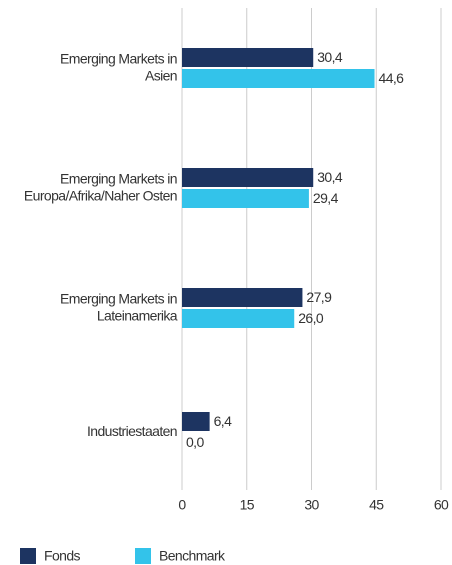 Image resolution: width=452 pixels, height=565 pixels. Describe the element at coordinates (441, 505) in the screenshot. I see `x-tick-label: 60` at that location.